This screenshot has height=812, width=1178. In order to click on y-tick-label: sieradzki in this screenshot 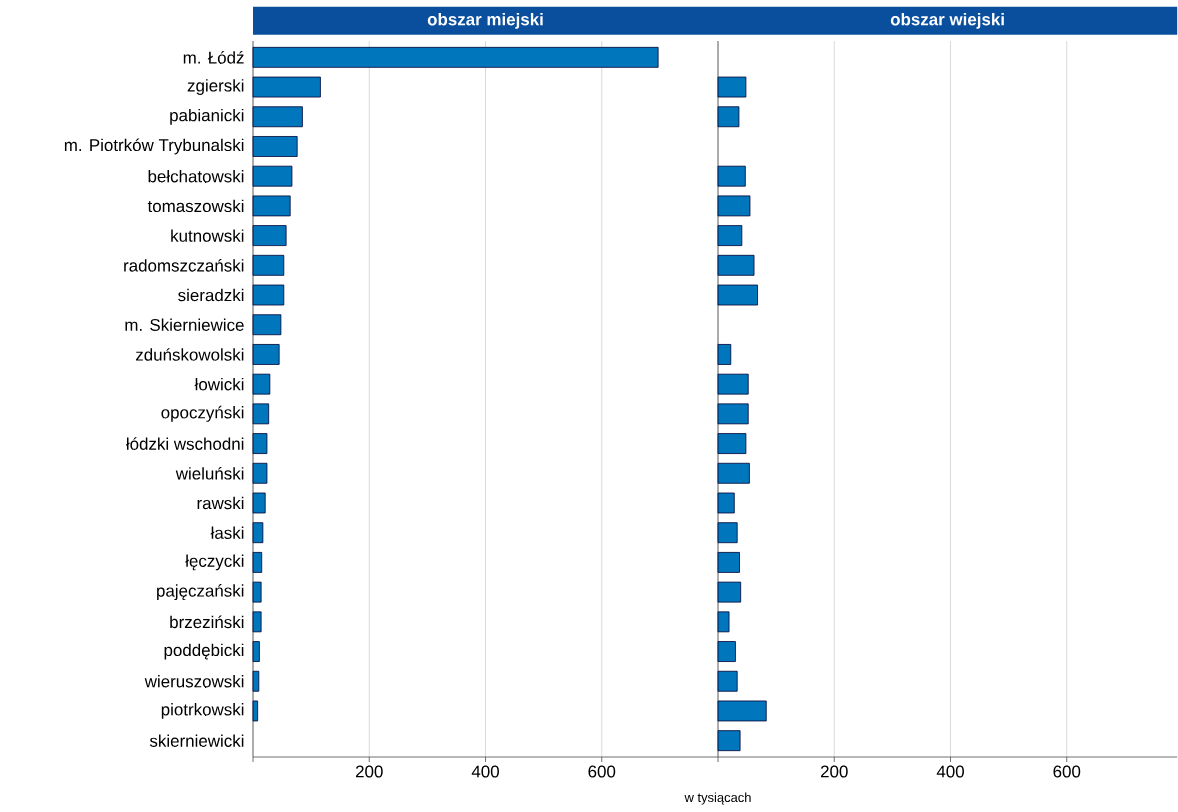, I will do `click(211, 295)`.